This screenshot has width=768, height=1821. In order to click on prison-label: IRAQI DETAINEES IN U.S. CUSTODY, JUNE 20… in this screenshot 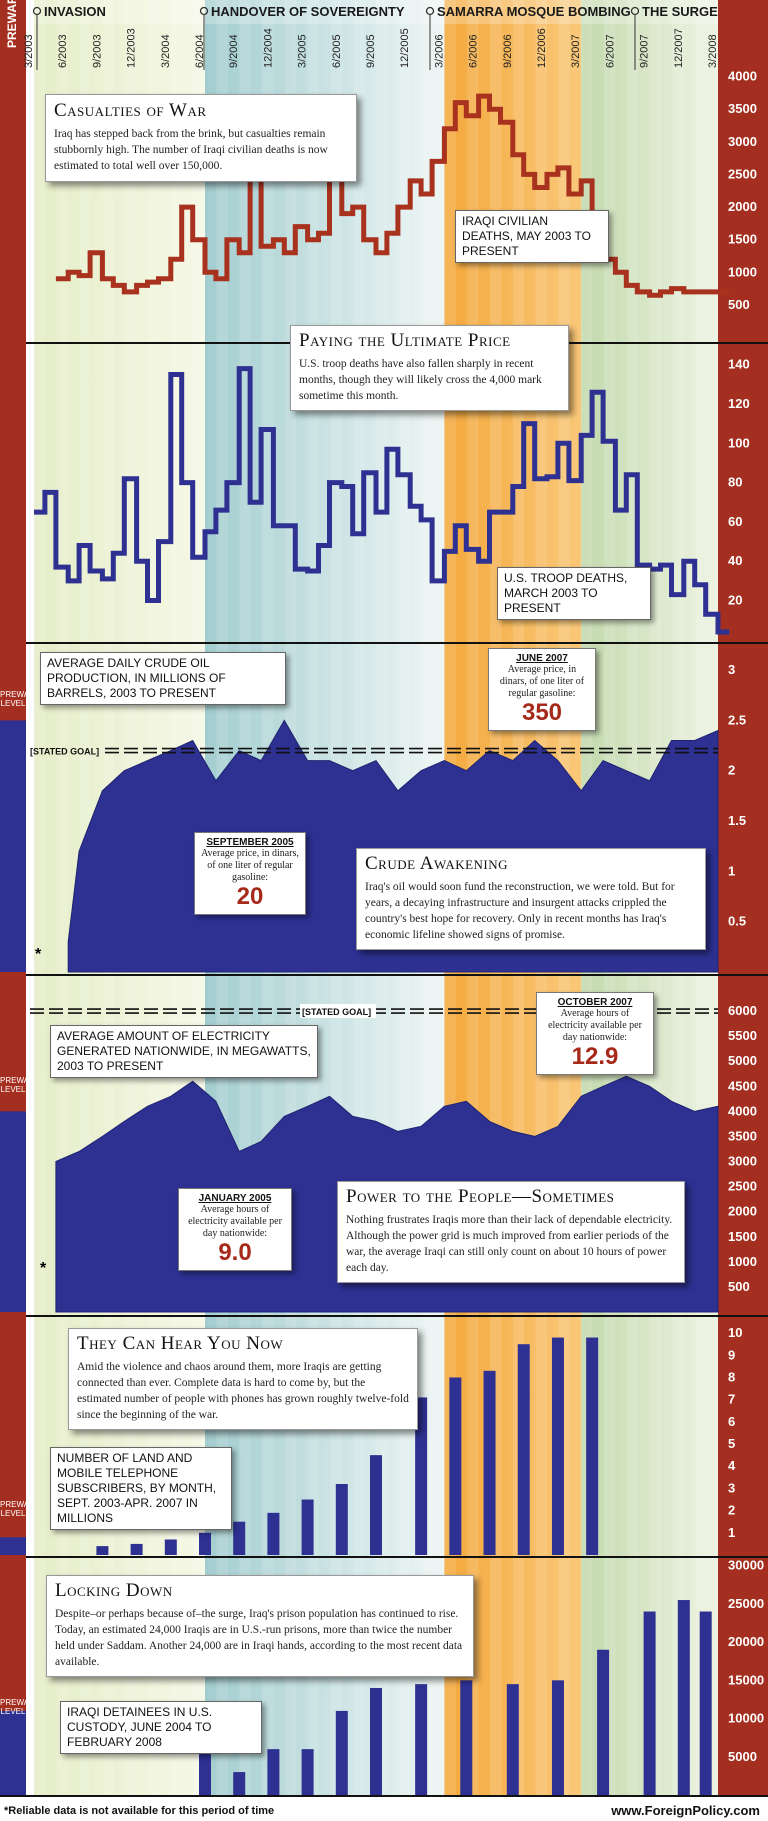, I will do `click(161, 1727)`.